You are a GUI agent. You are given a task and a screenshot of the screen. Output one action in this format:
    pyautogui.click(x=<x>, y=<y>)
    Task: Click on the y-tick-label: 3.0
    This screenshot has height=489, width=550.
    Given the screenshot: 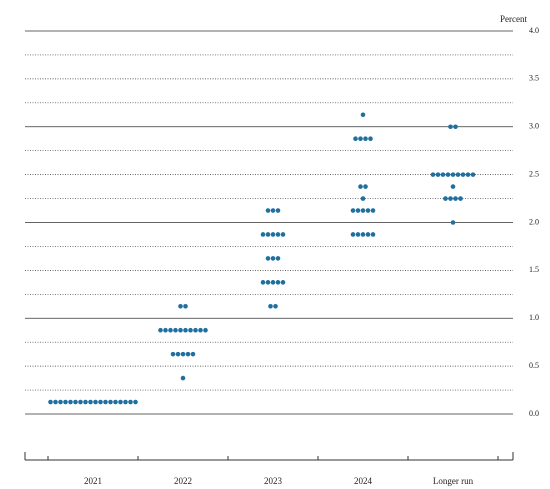 What is the action you would take?
    pyautogui.click(x=534, y=126)
    